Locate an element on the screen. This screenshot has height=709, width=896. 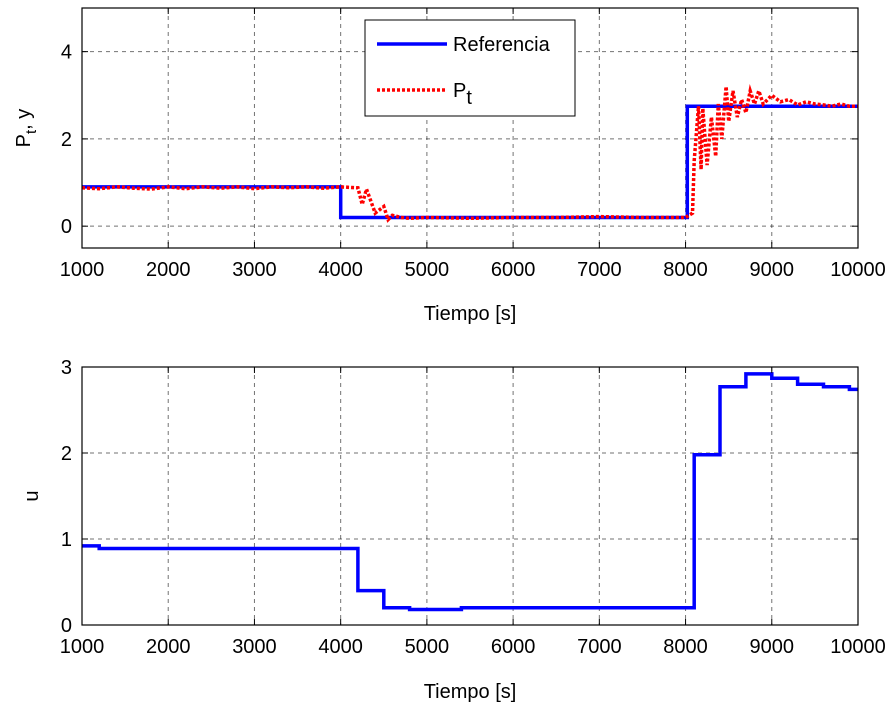
legend-box is located at coordinates (470, 68).